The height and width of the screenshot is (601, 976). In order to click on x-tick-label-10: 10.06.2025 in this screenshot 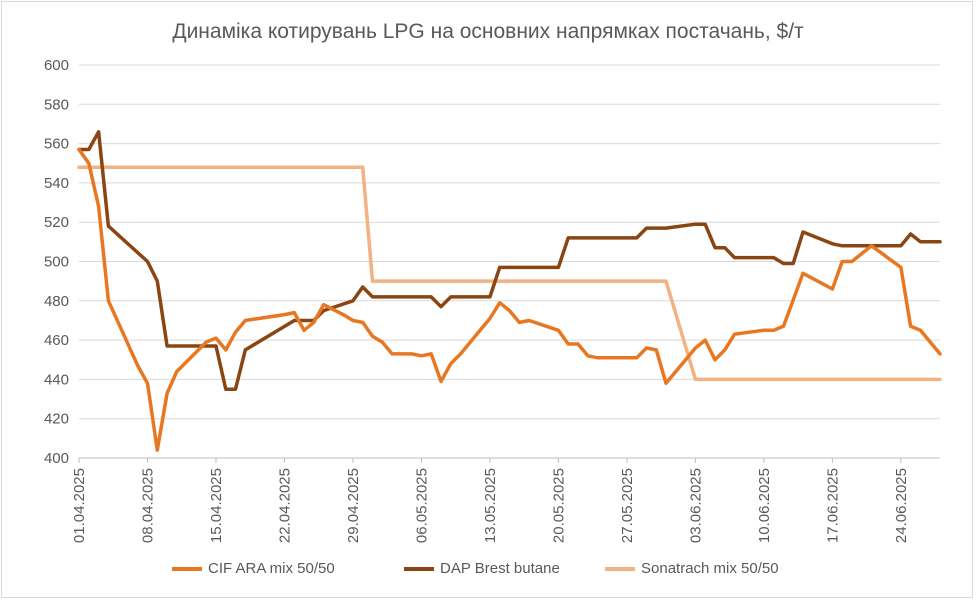, I will do `click(764, 505)`.